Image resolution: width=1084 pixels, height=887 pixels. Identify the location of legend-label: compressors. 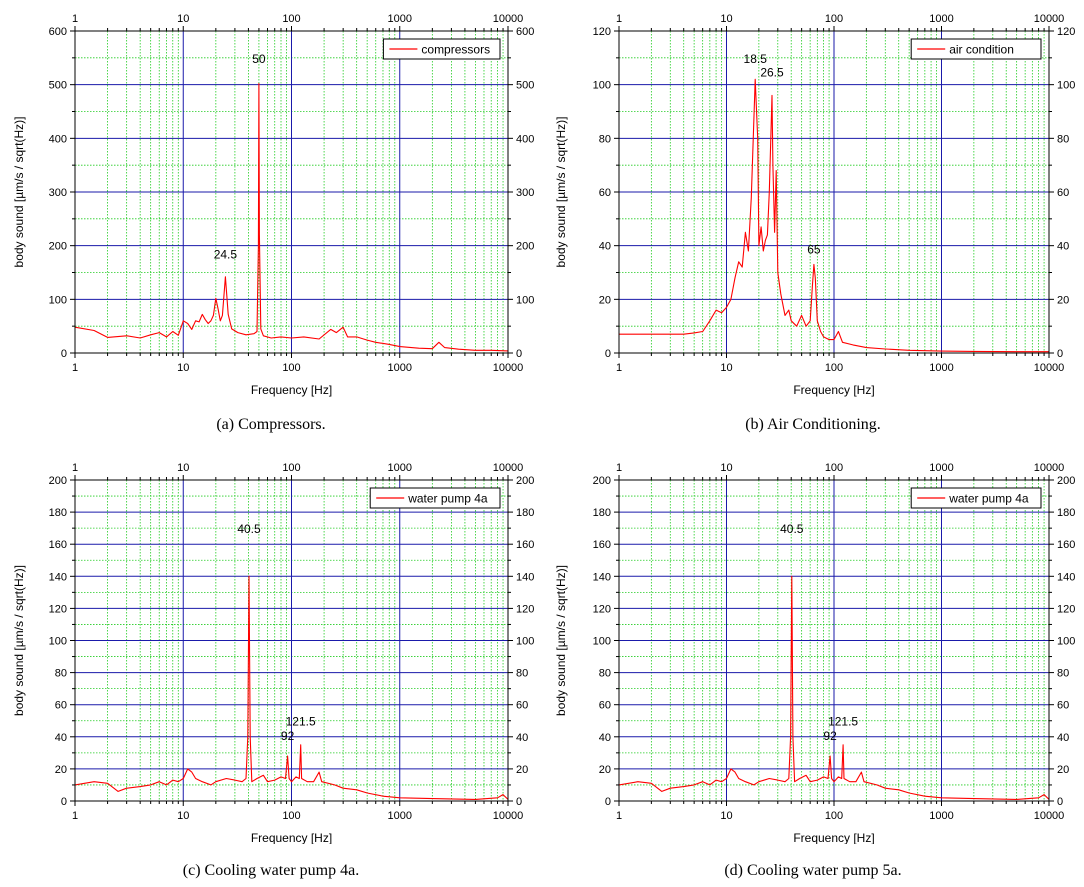
(455, 50).